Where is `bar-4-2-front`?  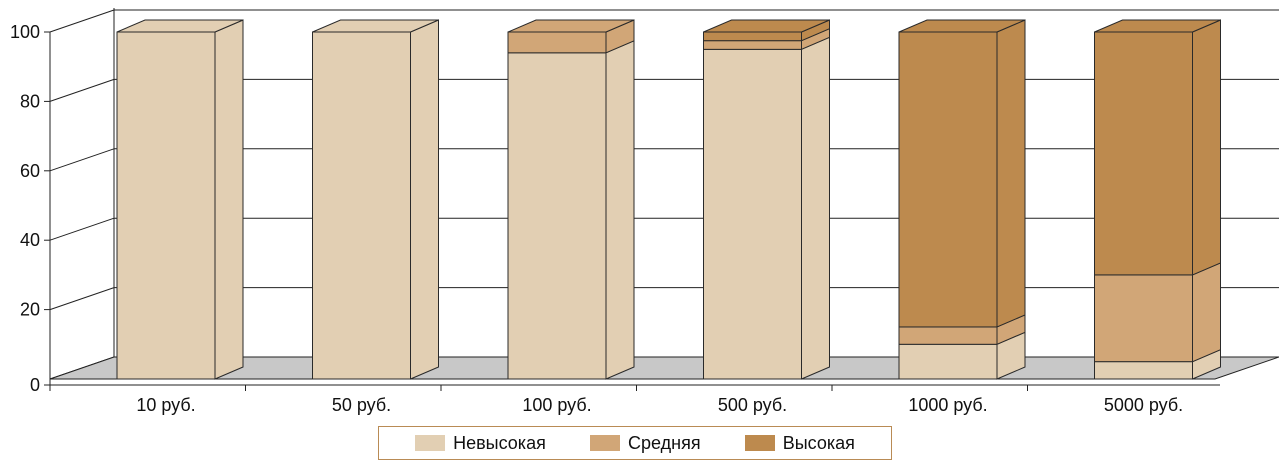 bar-4-2-front is located at coordinates (948, 179).